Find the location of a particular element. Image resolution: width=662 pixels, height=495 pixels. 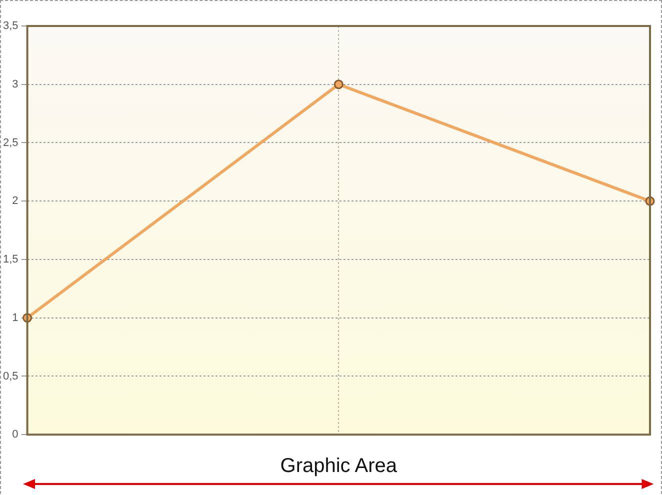

text: Graphic Area is located at coordinates (338, 466).